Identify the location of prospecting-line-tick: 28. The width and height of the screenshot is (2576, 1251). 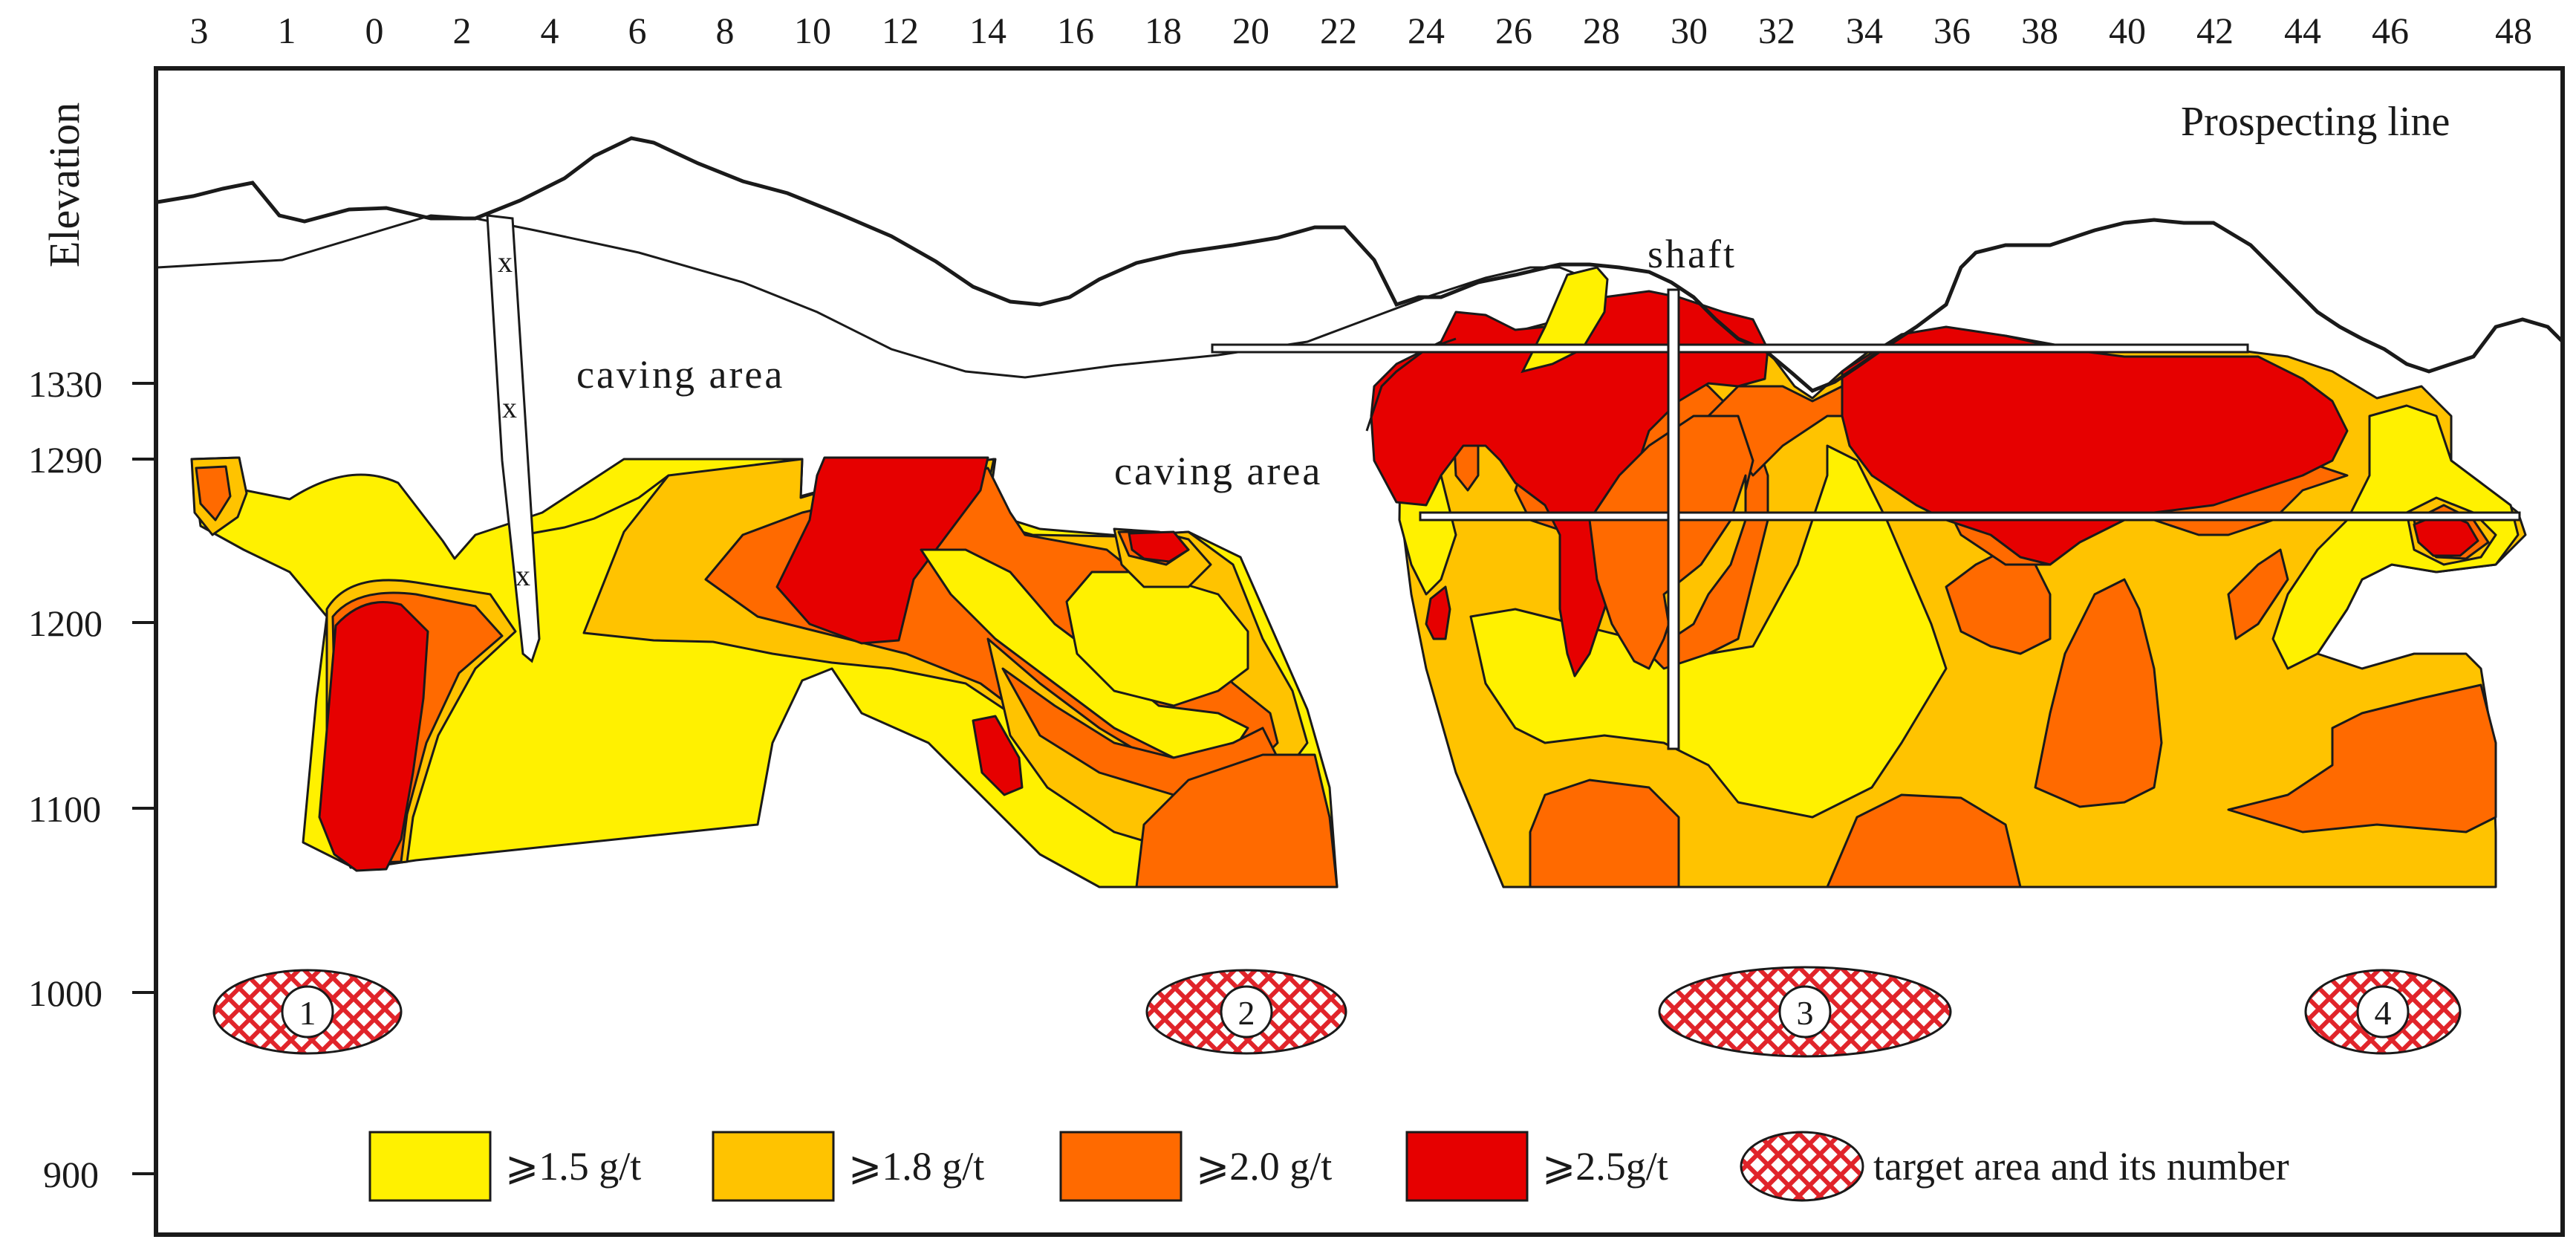
(1602, 30).